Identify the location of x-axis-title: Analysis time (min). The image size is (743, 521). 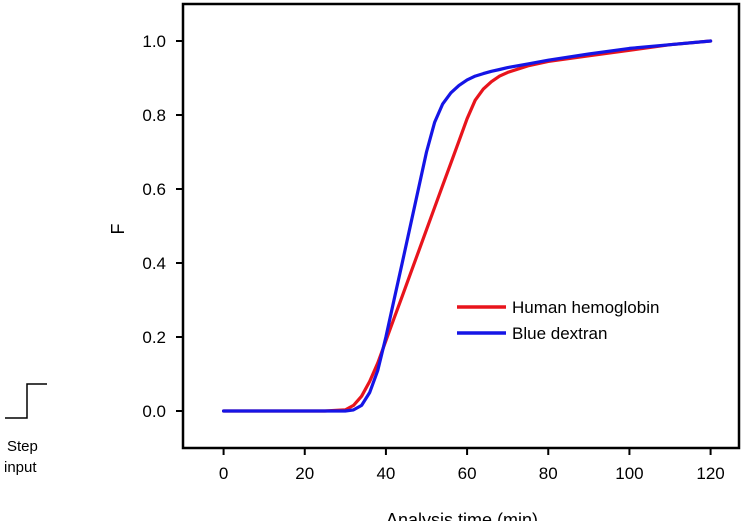
(462, 515).